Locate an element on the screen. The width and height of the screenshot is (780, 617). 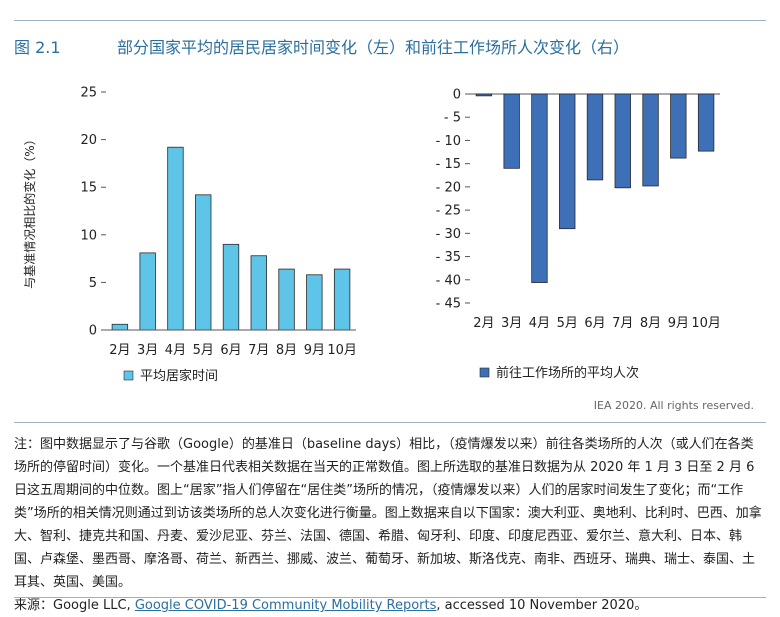
right-y-tick-label: - 20 is located at coordinates (448, 187).